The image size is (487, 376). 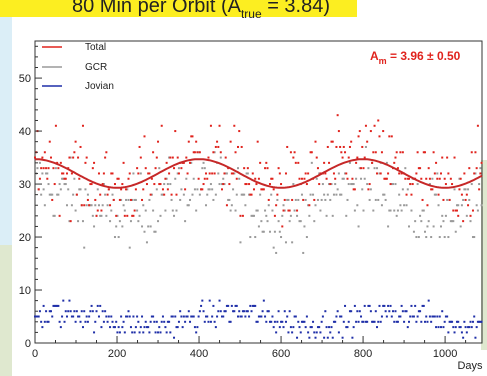 What do you see at coordinates (296, 8) in the screenshot?
I see `chart-title-tail: = 3.84)` at bounding box center [296, 8].